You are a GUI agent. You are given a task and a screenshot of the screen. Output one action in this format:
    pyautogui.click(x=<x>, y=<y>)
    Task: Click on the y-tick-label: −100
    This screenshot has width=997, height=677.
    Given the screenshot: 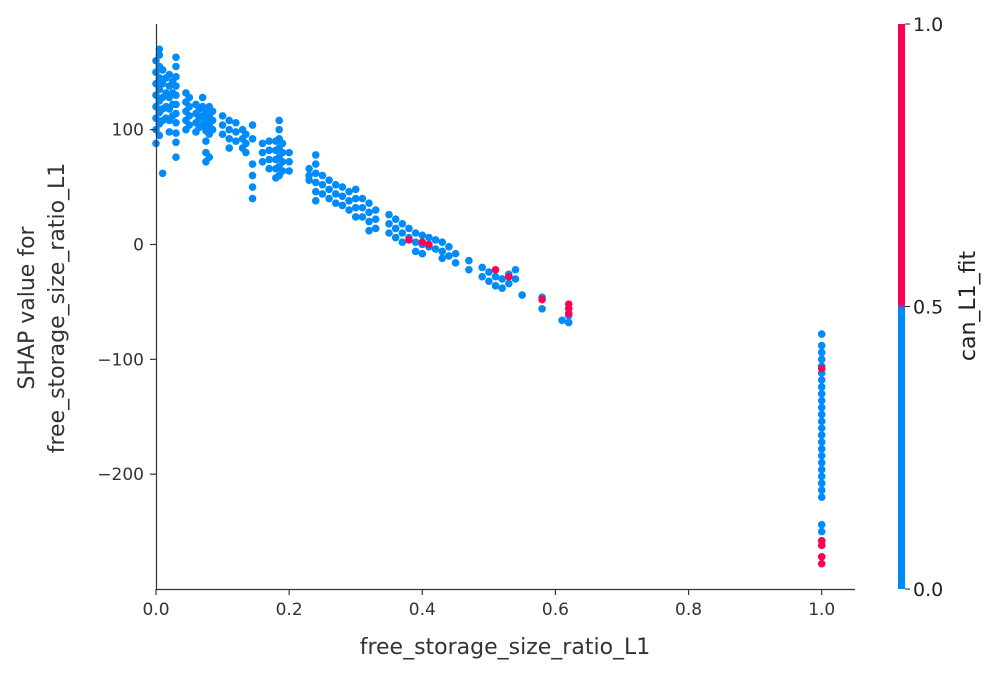 What is the action you would take?
    pyautogui.click(x=120, y=360)
    